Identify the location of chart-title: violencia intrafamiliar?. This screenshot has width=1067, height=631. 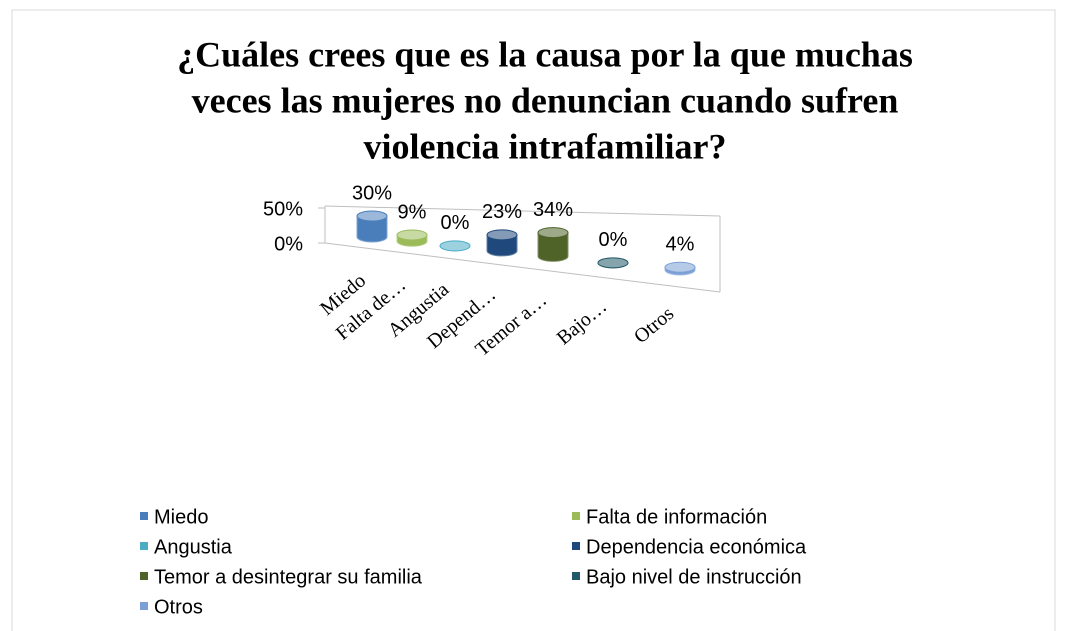
(545, 146).